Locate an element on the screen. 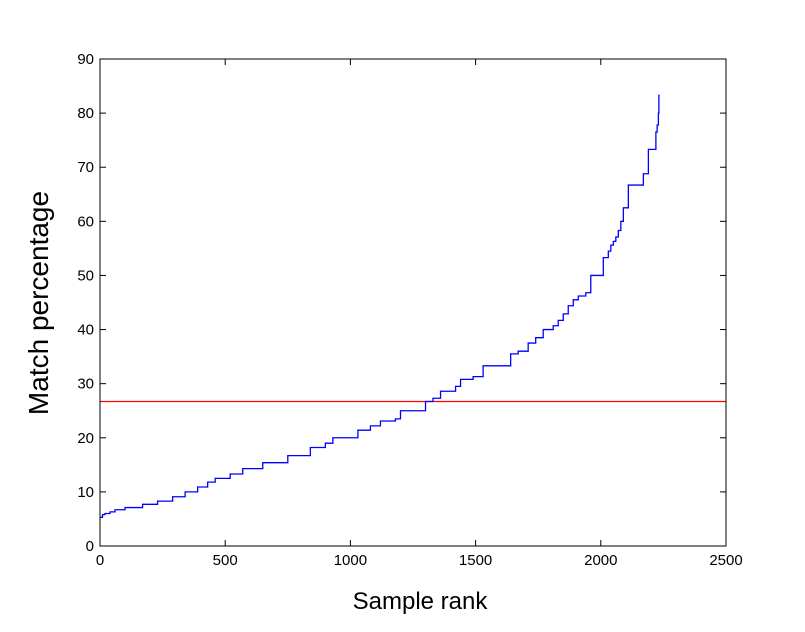 This screenshot has width=805, height=632. x-tick-label: 500 is located at coordinates (225, 560).